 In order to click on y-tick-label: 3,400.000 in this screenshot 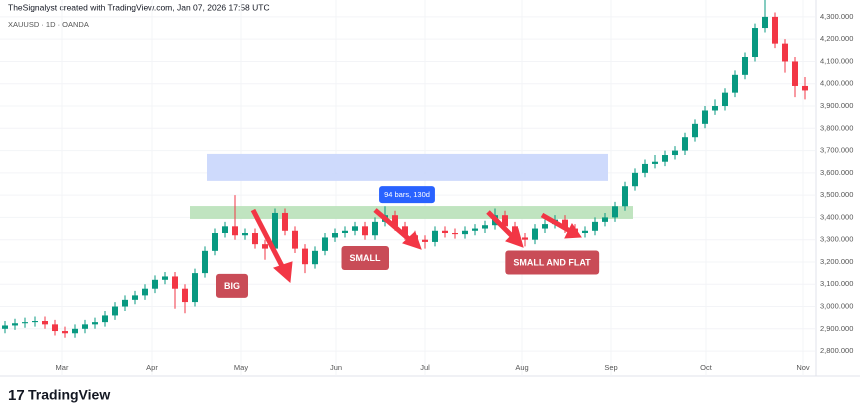, I will do `click(836, 216)`.